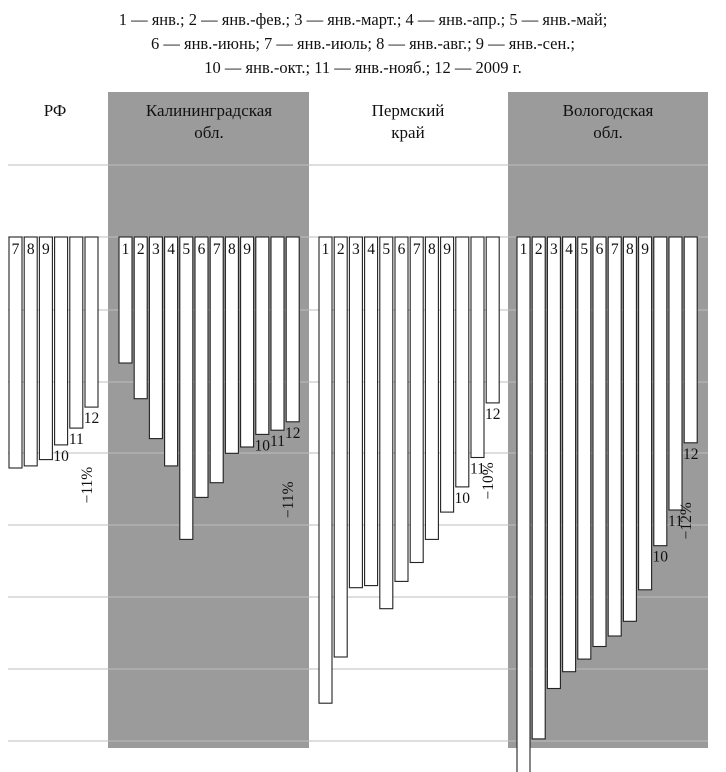 This screenshot has height=772, width=726. Describe the element at coordinates (686, 520) in the screenshot. I see `total-label: −12%` at that location.